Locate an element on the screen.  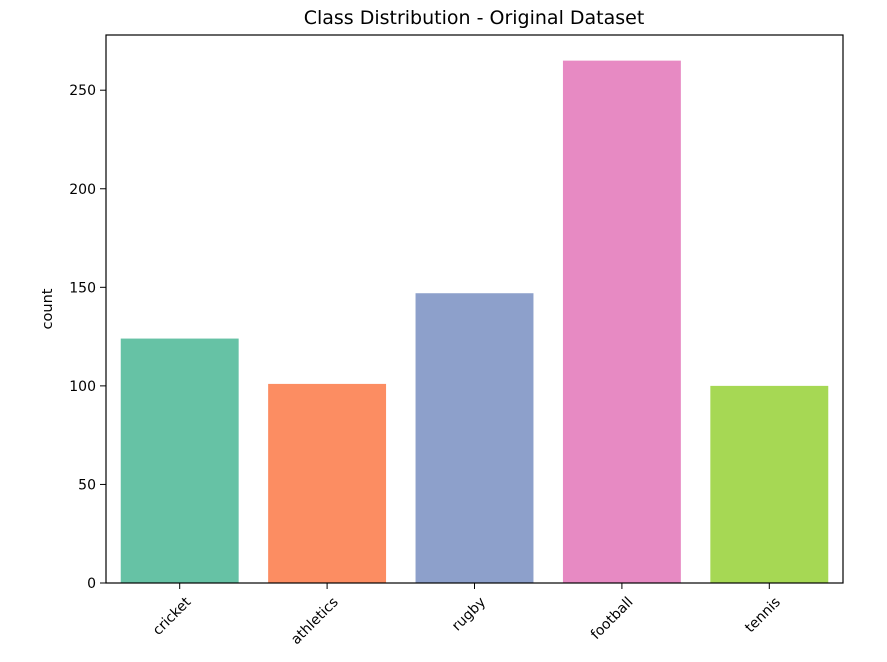
chart-title: Class Distribution - Original Dataset is located at coordinates (474, 18).